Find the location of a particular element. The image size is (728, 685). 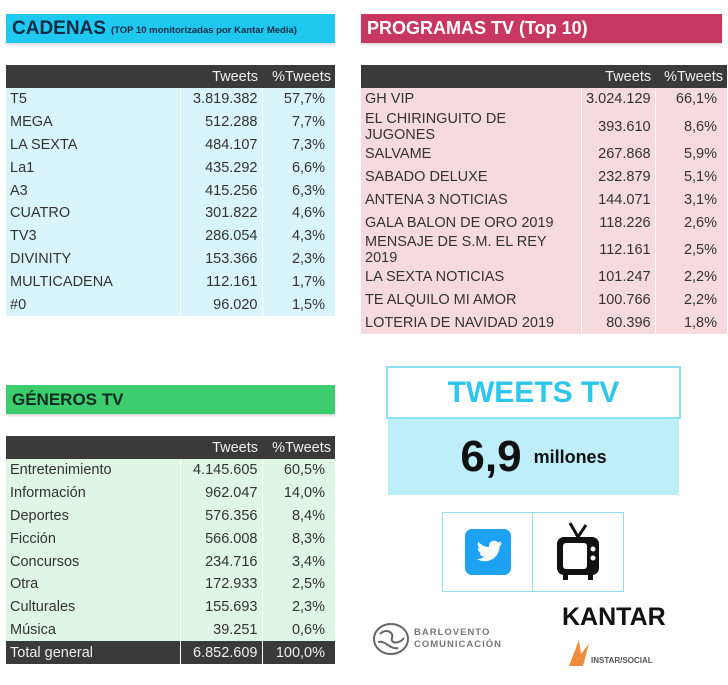

row-tweets: 80.396 is located at coordinates (618, 323).